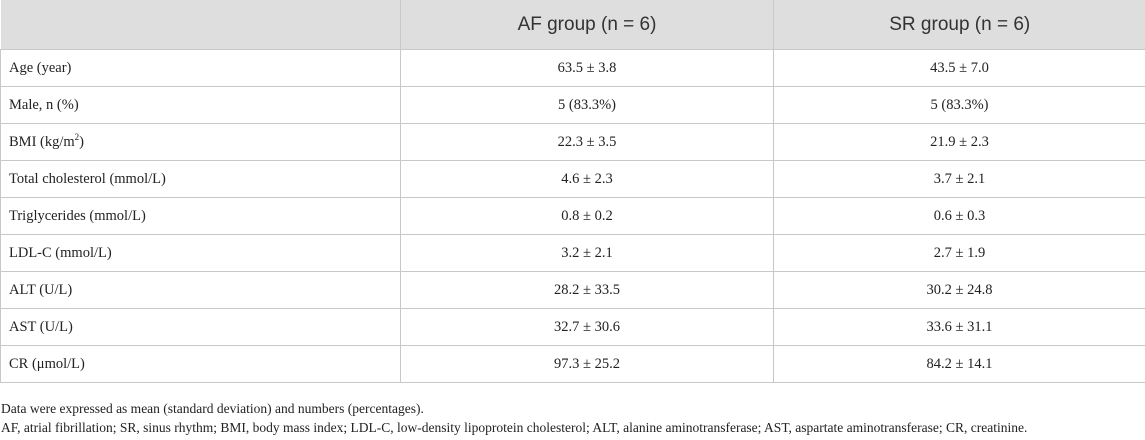 The height and width of the screenshot is (440, 1145). Describe the element at coordinates (587, 142) in the screenshot. I see `af-value: 22.3 ± 3.5` at that location.